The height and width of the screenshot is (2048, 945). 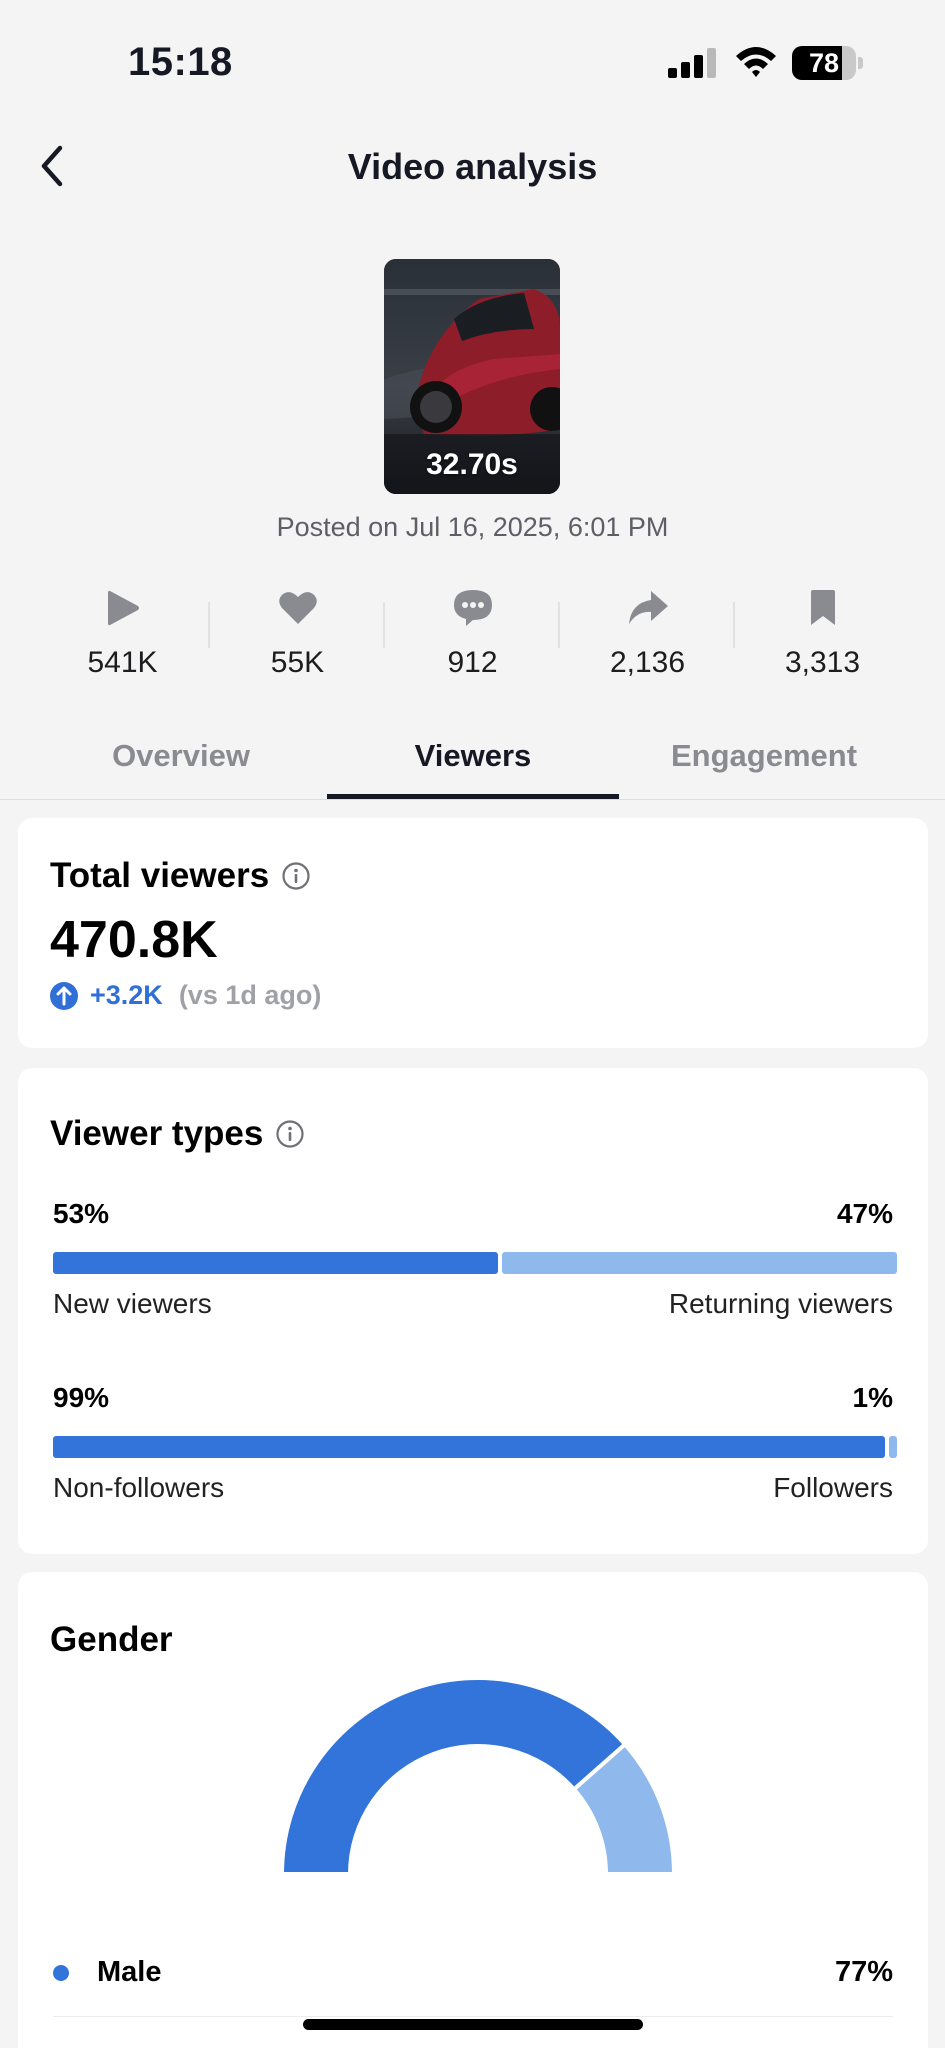 I want to click on viewer-types-title: Viewer types, so click(x=177, y=1134).